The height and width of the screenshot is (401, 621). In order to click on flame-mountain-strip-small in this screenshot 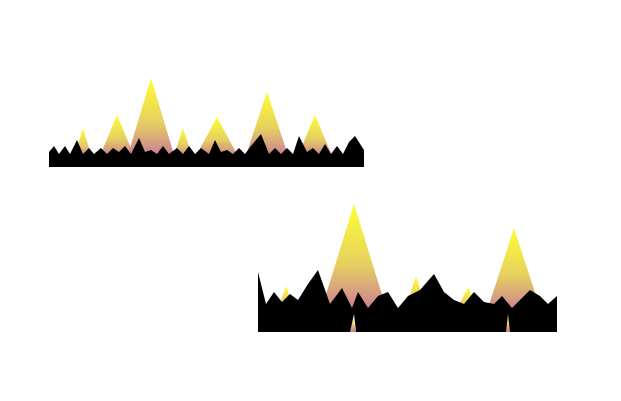, I will do `click(206, 122)`.